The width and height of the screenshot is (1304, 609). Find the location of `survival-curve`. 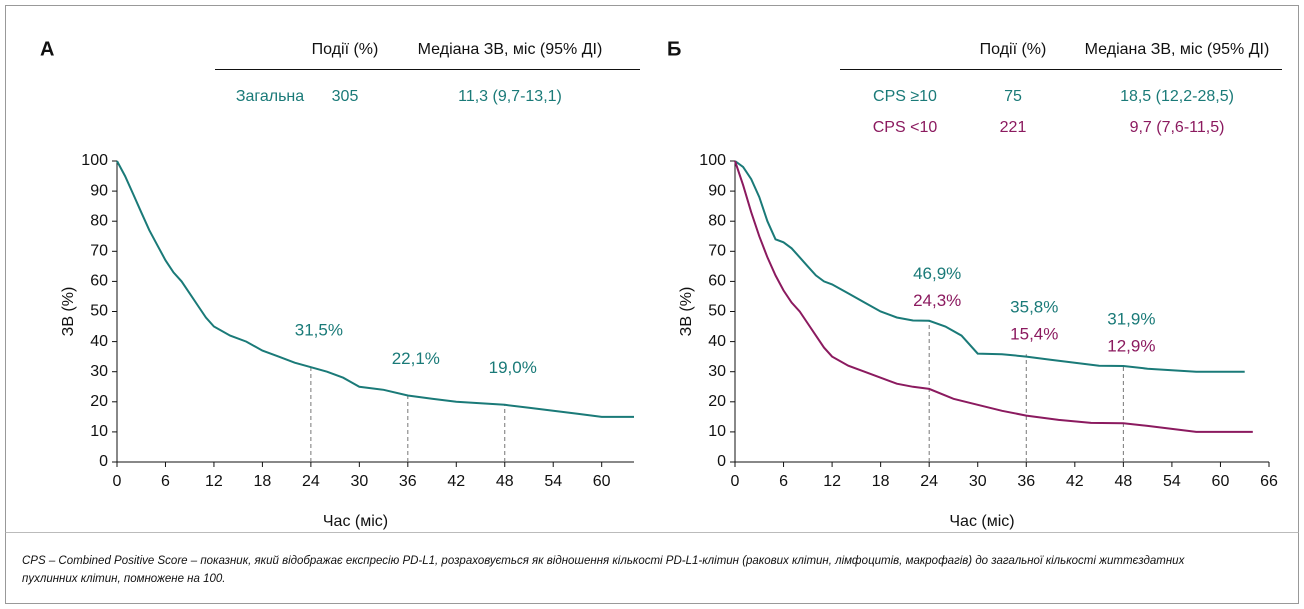

survival-curve is located at coordinates (989, 266).